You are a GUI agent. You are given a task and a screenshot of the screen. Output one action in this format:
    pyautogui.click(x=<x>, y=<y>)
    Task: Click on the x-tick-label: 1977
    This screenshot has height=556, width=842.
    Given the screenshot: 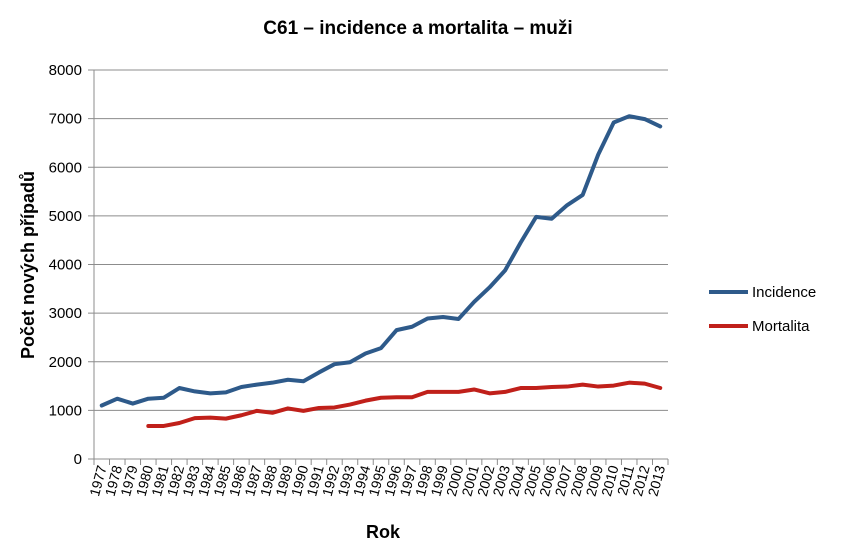 What is the action you would take?
    pyautogui.click(x=98, y=480)
    